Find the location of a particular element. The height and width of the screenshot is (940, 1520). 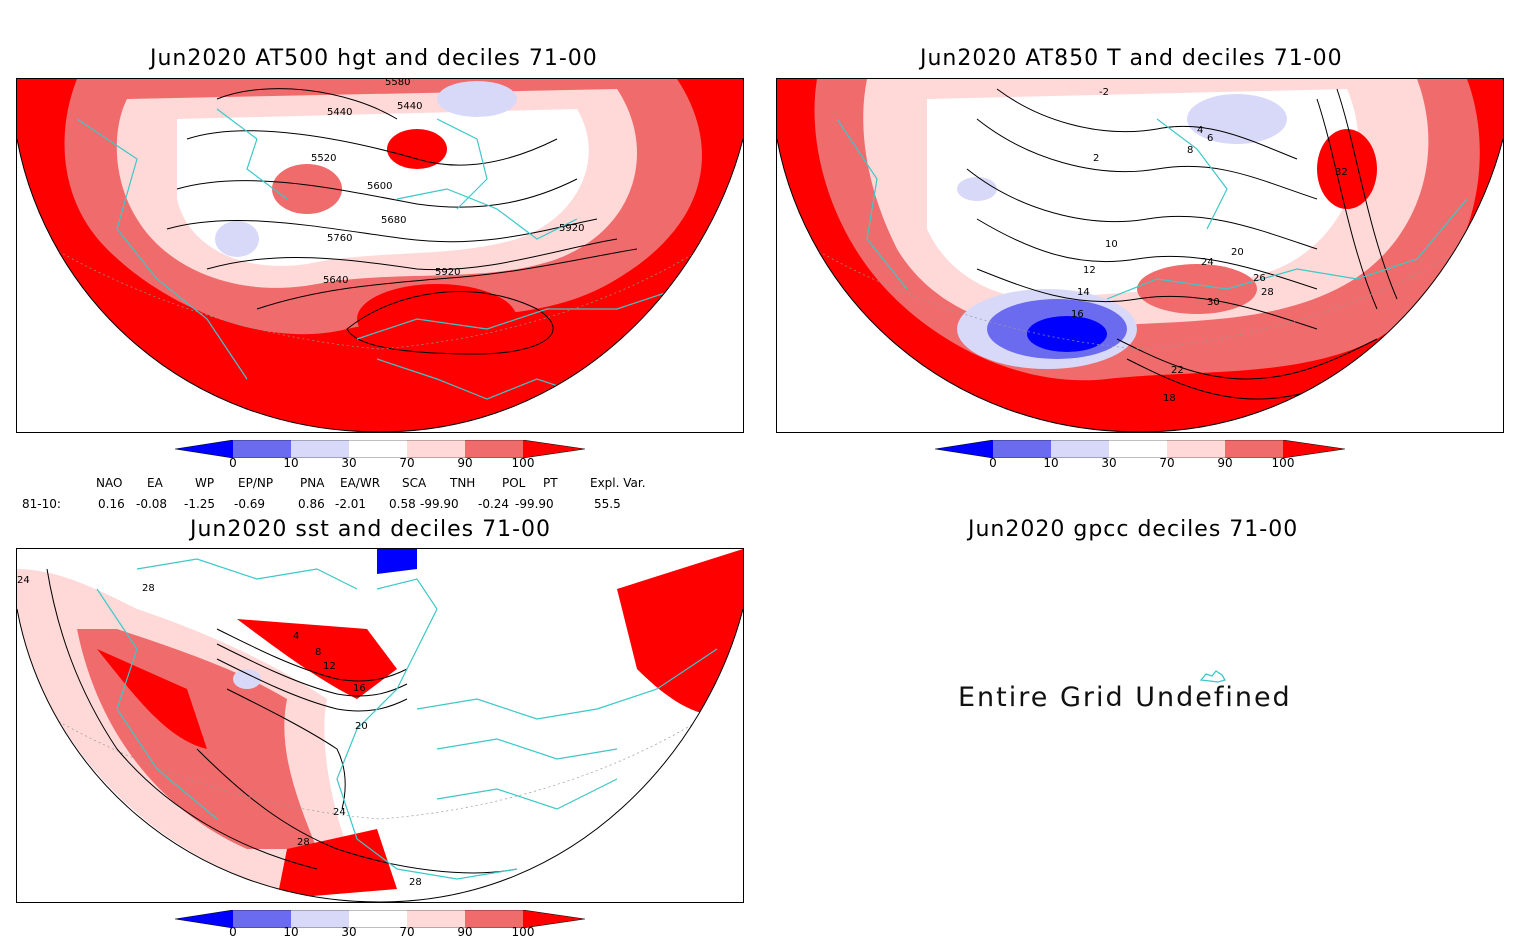

index-name-pna: PNA is located at coordinates (312, 483).